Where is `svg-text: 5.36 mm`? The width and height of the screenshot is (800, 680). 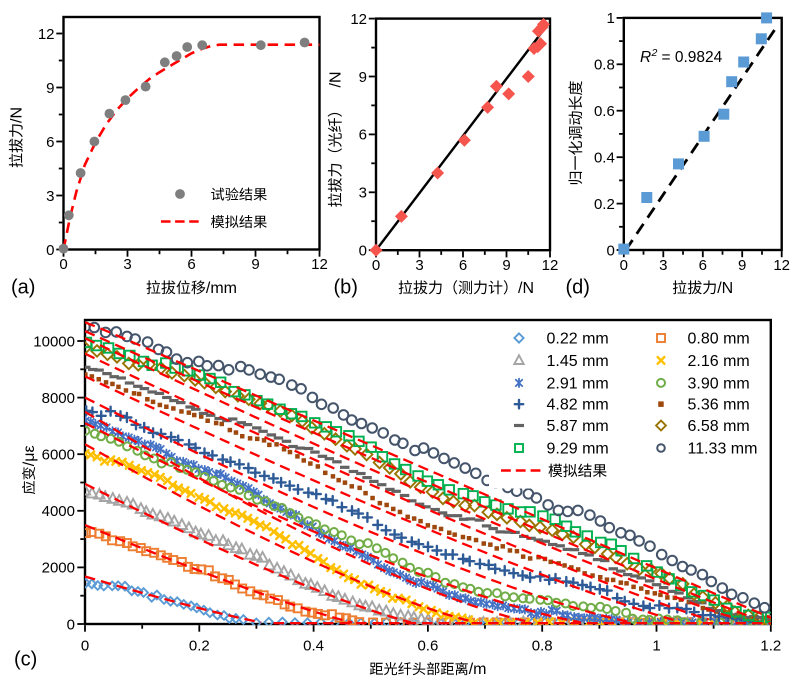
svg-text: 5.36 mm is located at coordinates (719, 405).